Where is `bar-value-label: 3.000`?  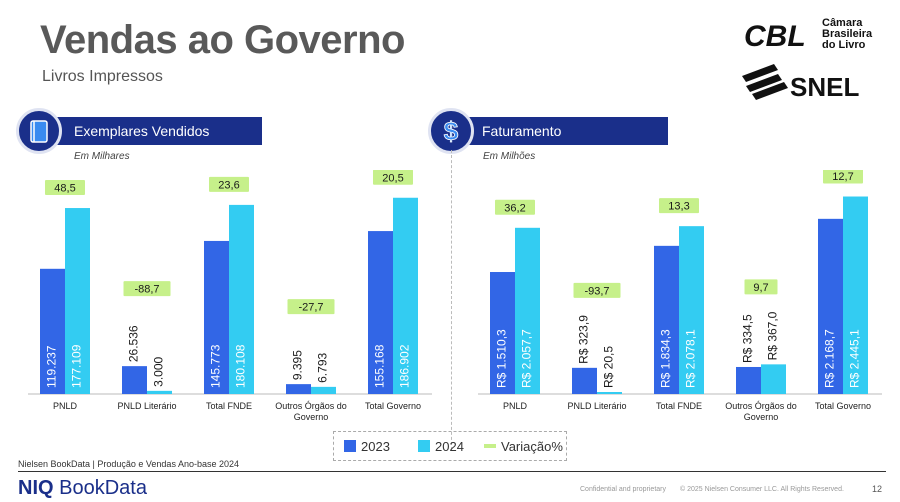
bar-value-label: 3.000 is located at coordinates (159, 371).